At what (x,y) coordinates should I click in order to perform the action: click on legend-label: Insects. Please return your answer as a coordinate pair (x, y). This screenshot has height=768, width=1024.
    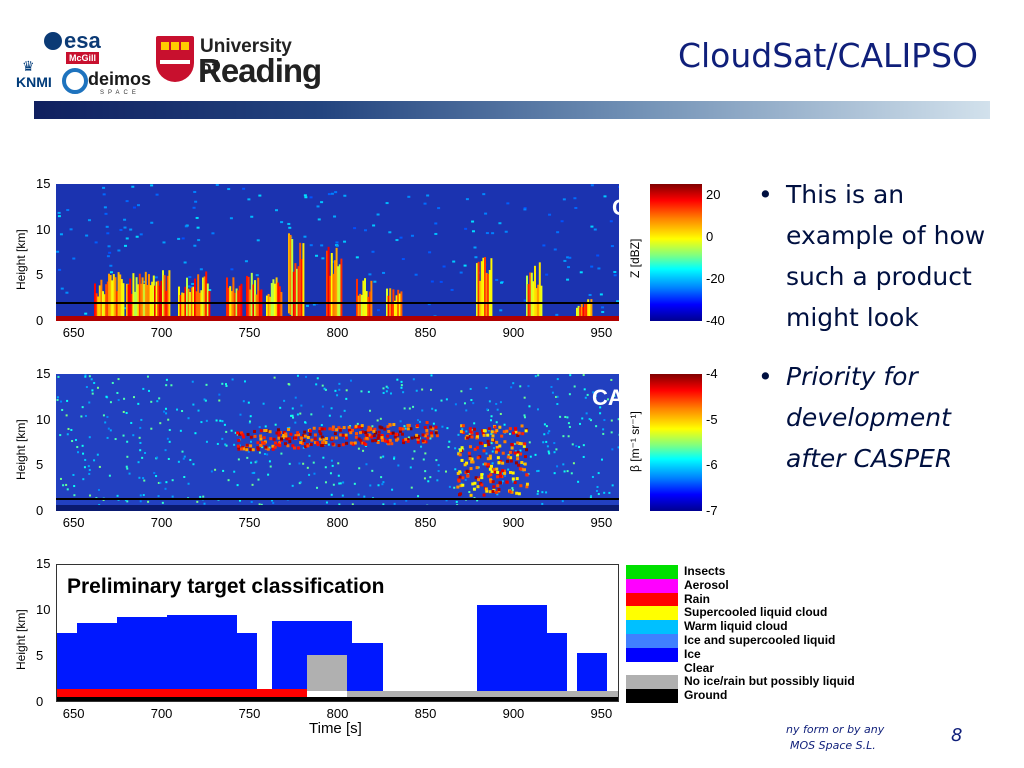
    Looking at the image, I should click on (705, 571).